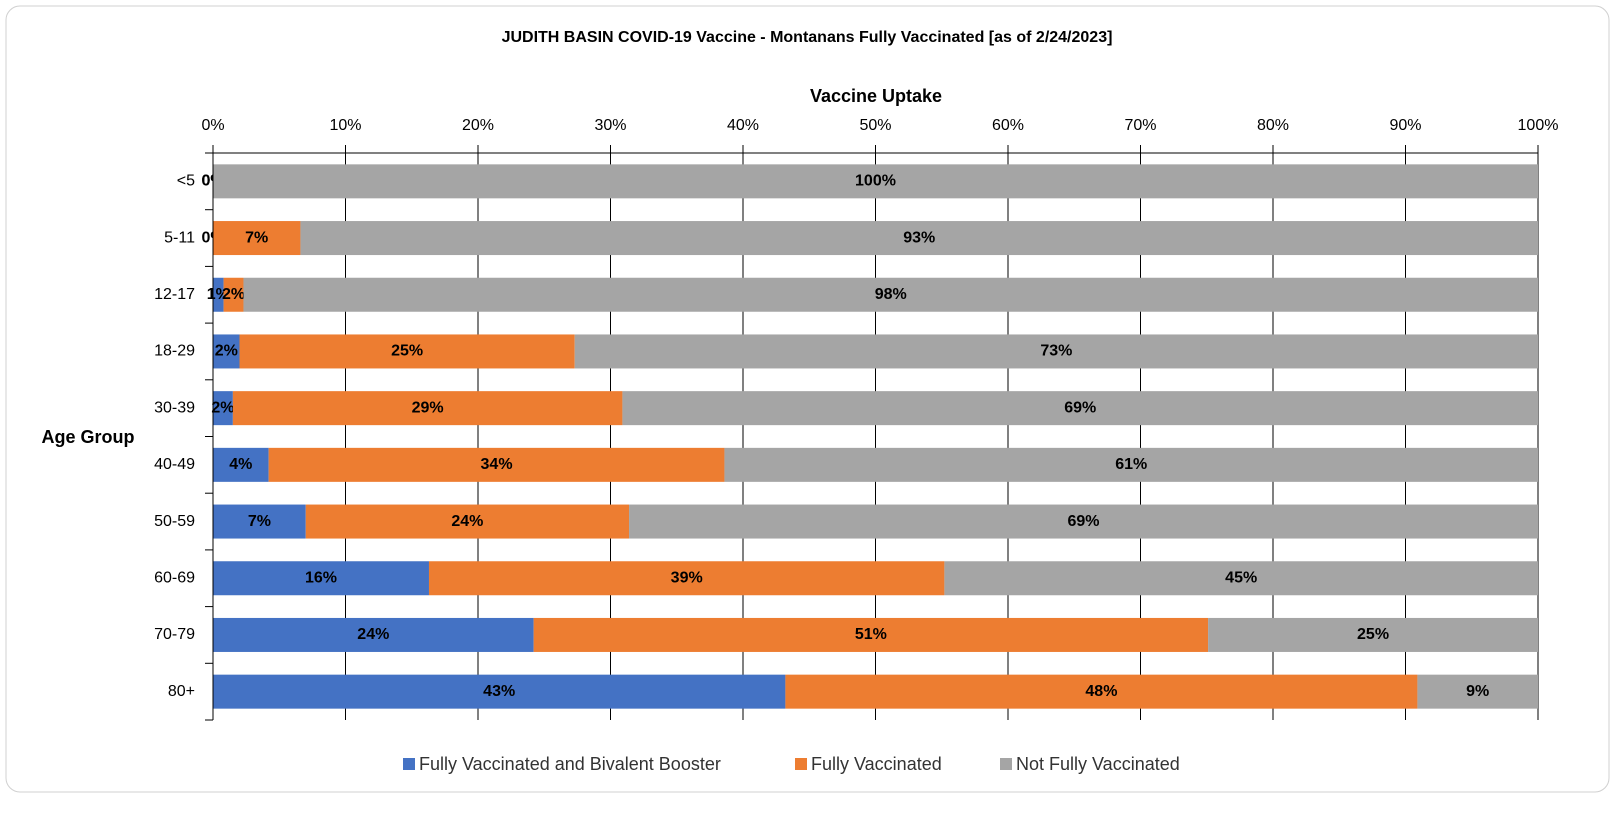 This screenshot has width=1615, height=817. I want to click on y-tick-label: 30-39, so click(174, 407).